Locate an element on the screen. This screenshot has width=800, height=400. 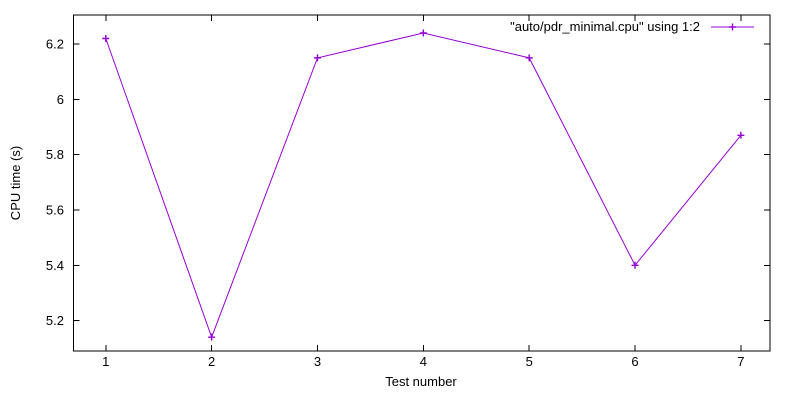
x-tick-label: 4 is located at coordinates (423, 361).